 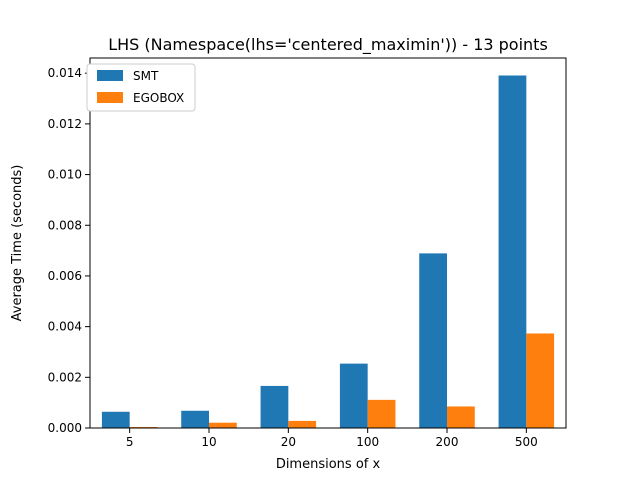 I want to click on x-tick-label: 500, so click(x=526, y=442).